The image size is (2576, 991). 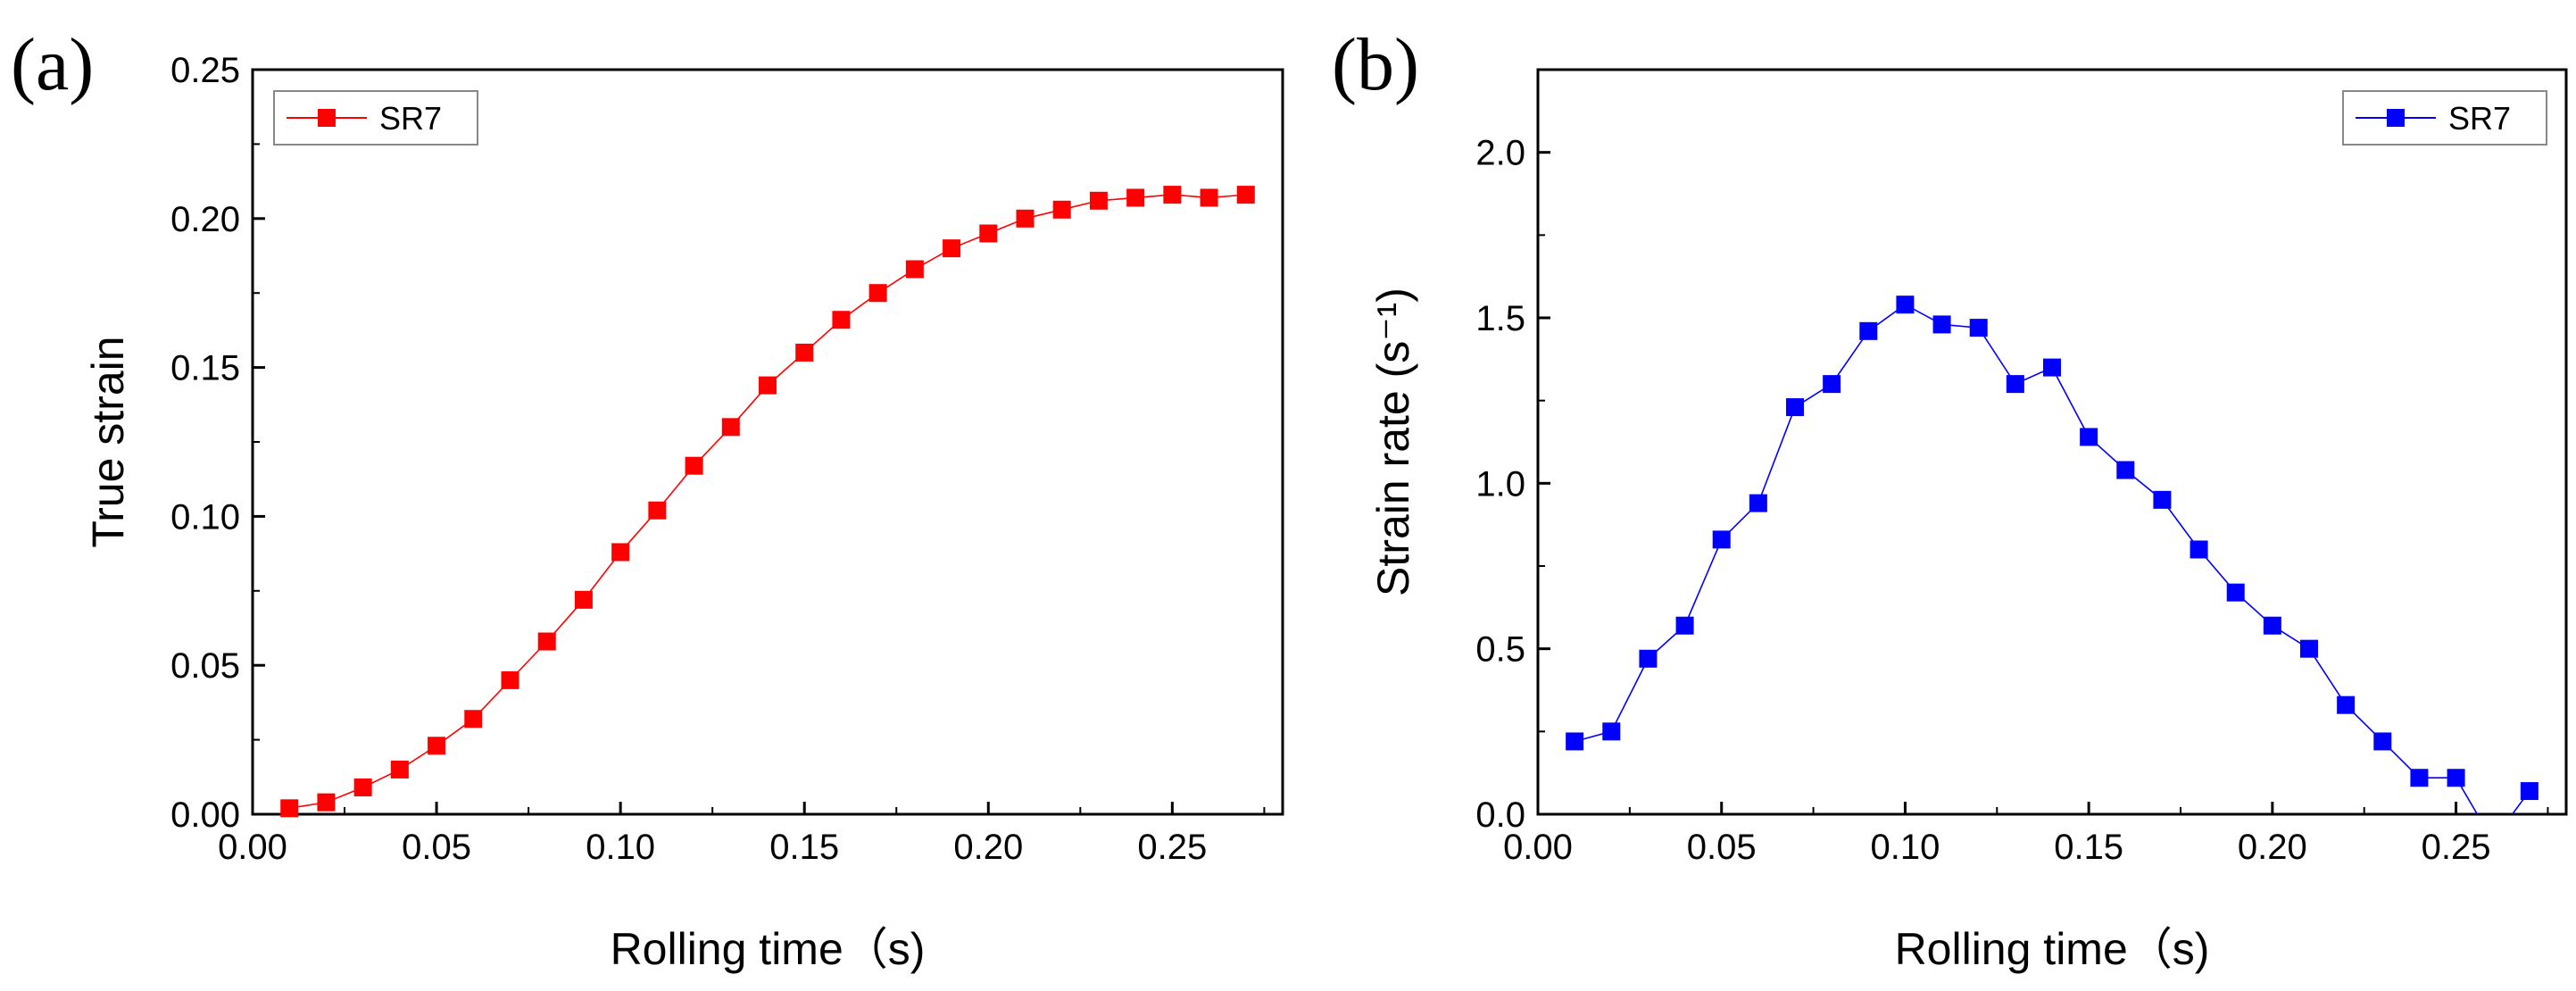 I want to click on panel-label-b: (b), so click(x=1376, y=64).